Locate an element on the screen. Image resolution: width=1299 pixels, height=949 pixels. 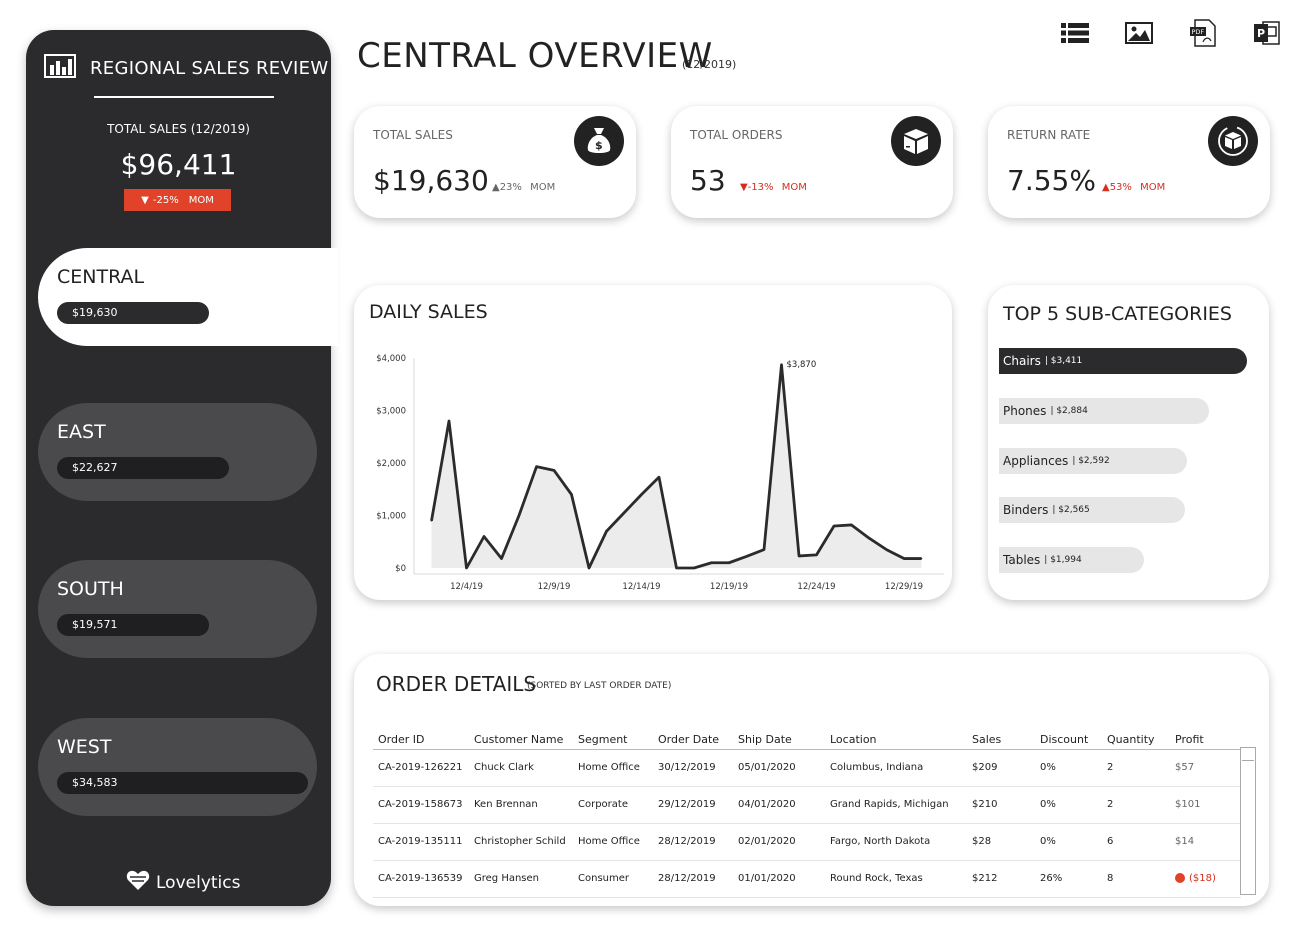
order-details-subtitle: (SORTED BY LAST ORDER DATE) is located at coordinates (599, 686).